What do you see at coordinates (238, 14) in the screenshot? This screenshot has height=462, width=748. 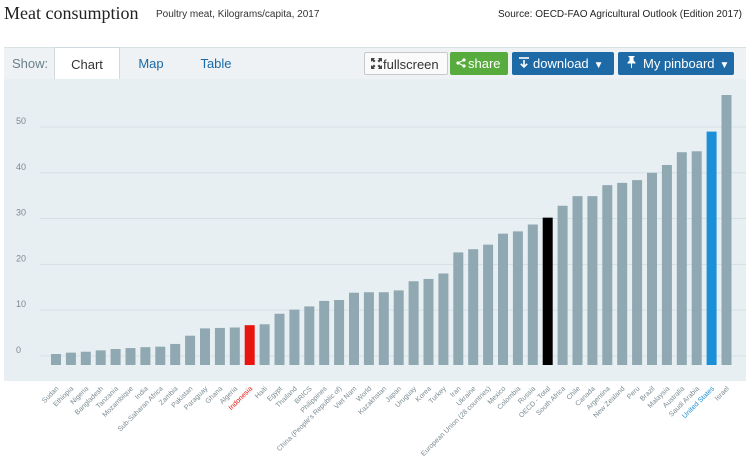 I see `chart-subtitle: Poultry meat, Kilograms/capita, 2017` at bounding box center [238, 14].